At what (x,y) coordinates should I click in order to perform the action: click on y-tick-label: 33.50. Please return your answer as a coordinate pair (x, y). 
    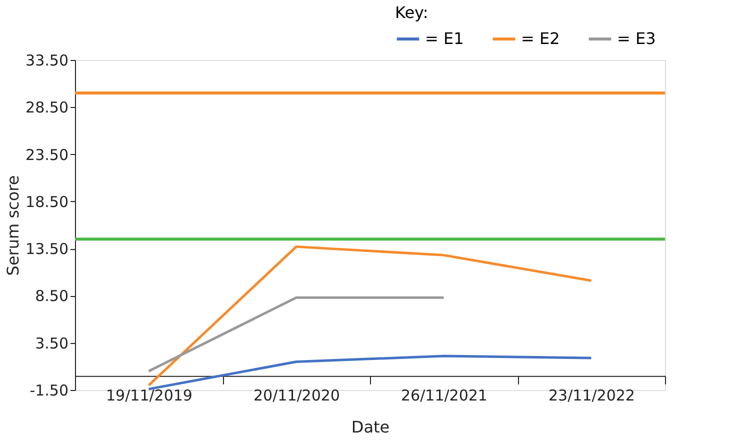
    Looking at the image, I should click on (47, 61).